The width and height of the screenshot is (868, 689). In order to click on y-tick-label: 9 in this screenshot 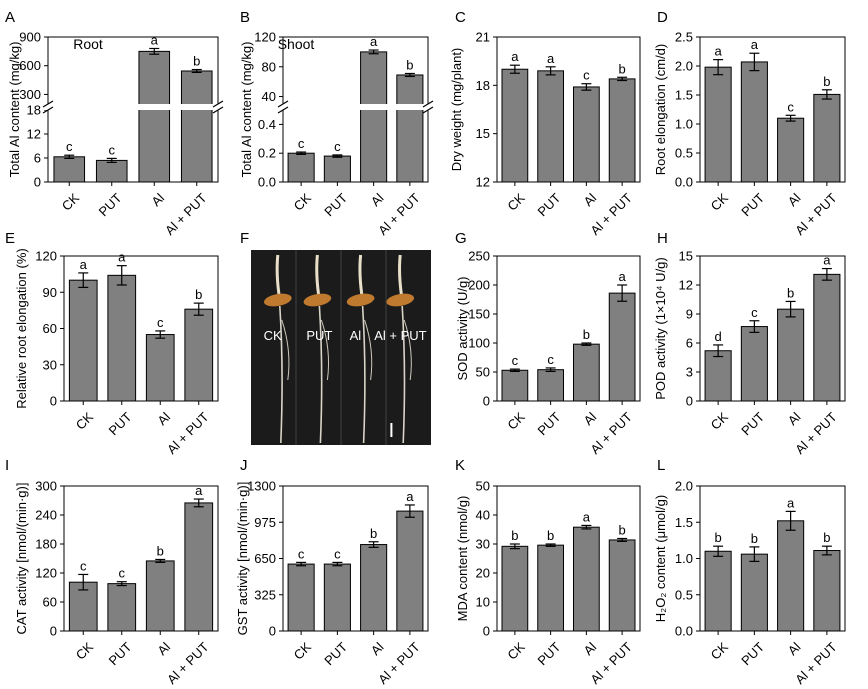, I will do `click(689, 314)`.